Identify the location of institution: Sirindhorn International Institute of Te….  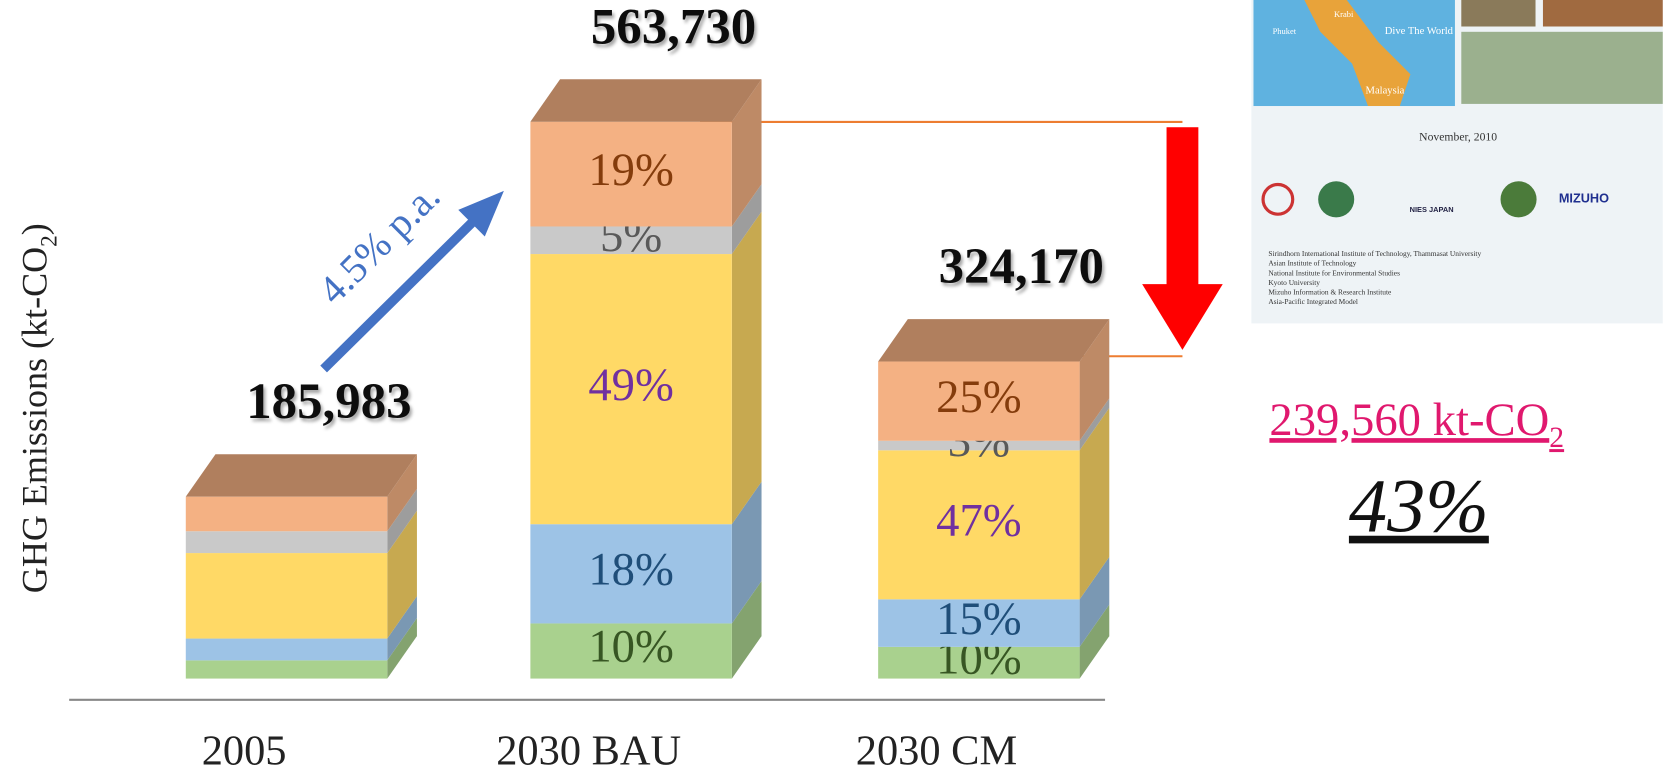
(1374, 253).